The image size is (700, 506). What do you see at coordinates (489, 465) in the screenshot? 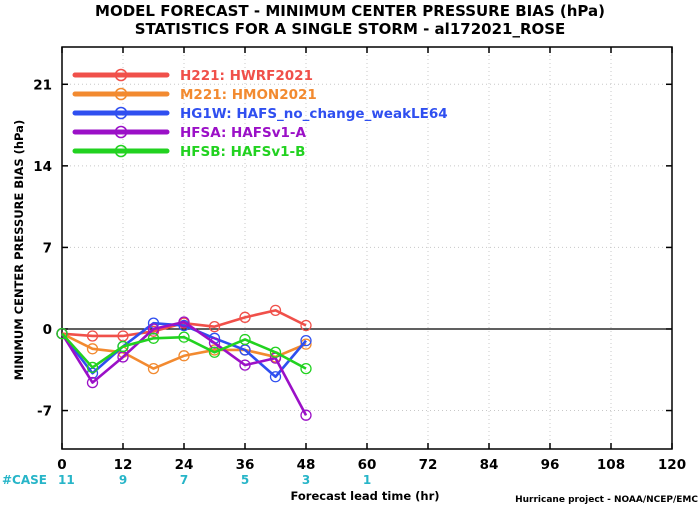
I see `x-tick-label: 84` at bounding box center [489, 465].